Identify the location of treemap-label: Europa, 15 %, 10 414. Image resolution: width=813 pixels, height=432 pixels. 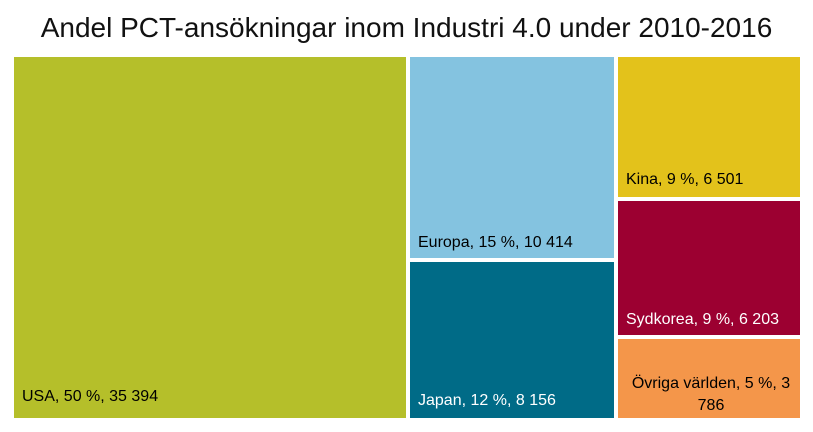
(495, 242).